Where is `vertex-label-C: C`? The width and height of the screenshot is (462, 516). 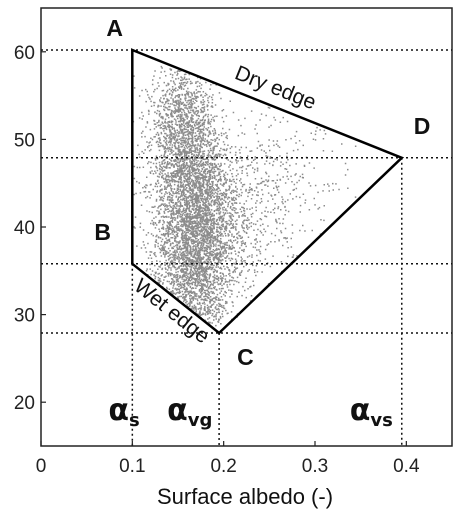 vertex-label-C: C is located at coordinates (245, 357).